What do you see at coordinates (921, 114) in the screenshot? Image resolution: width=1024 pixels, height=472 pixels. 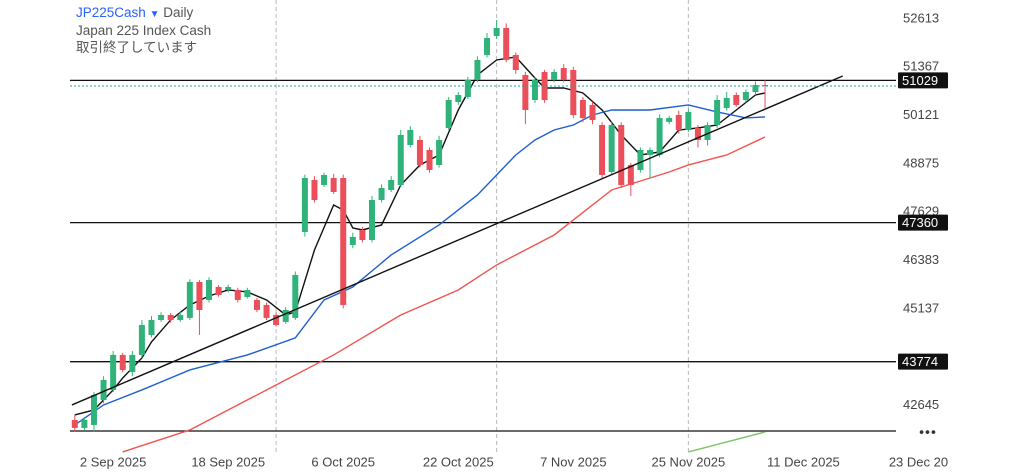 I see `y-tick-label: 50121` at bounding box center [921, 114].